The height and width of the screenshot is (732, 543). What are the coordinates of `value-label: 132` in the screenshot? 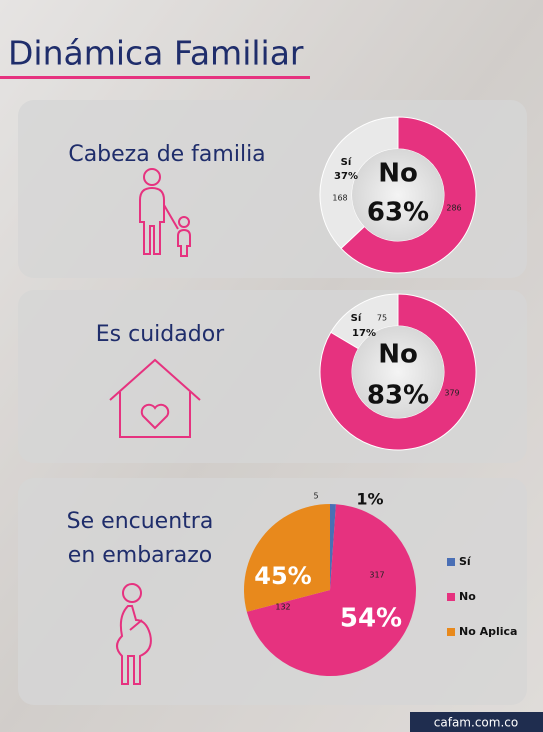 It's located at (282, 607).